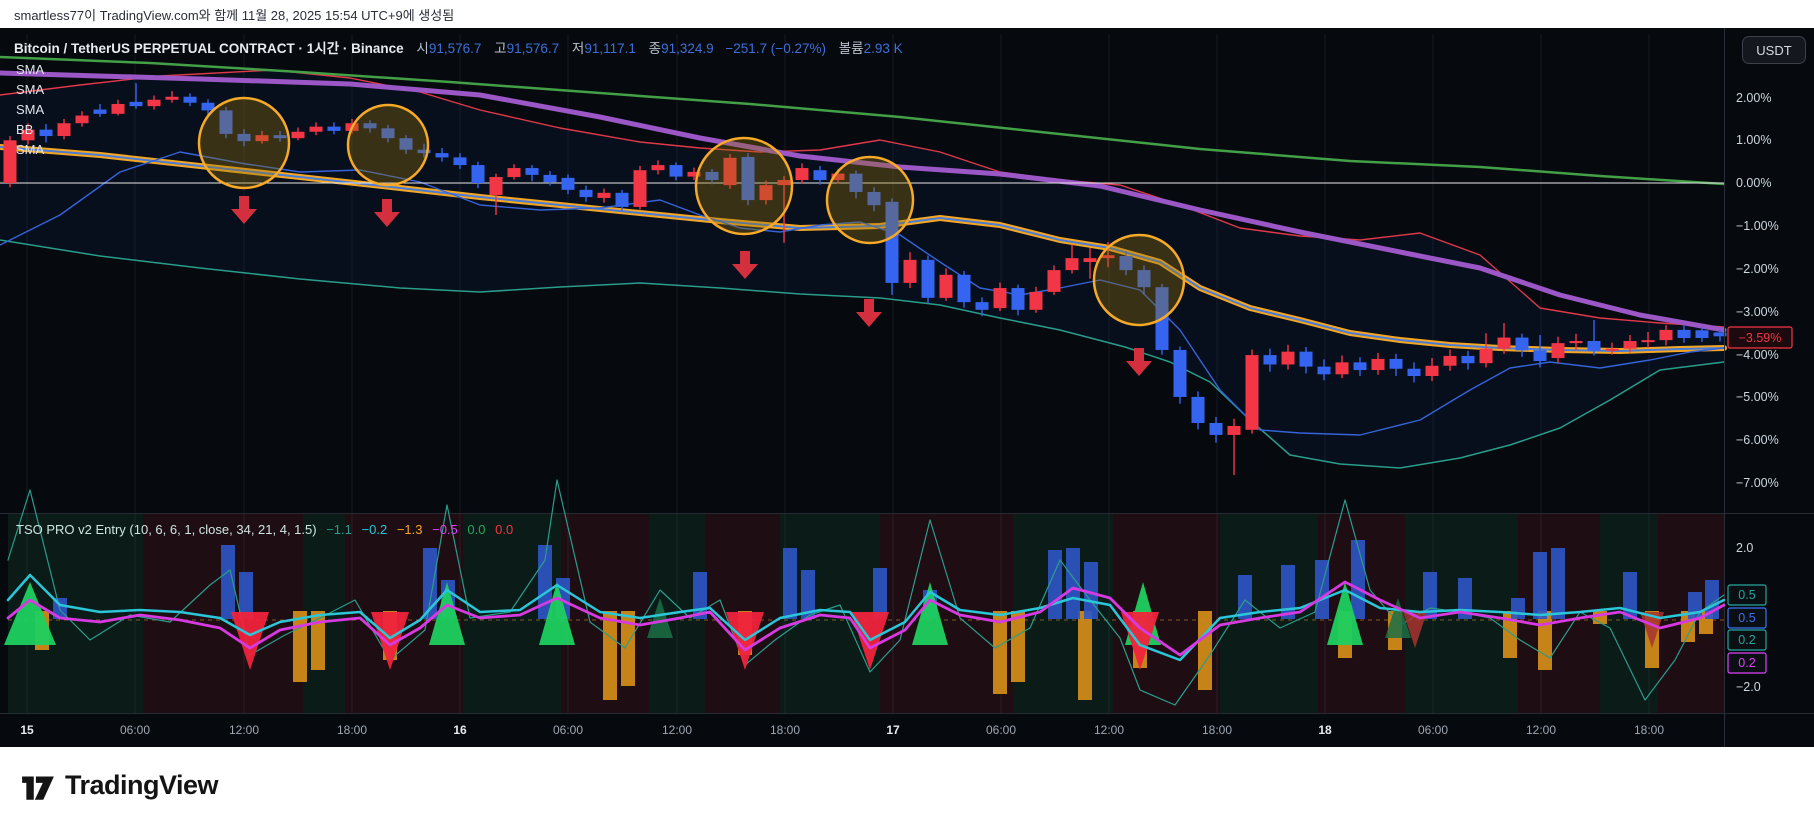 This screenshot has width=1814, height=824. Describe the element at coordinates (1325, 730) in the screenshot. I see `time-axis-label: 18` at that location.